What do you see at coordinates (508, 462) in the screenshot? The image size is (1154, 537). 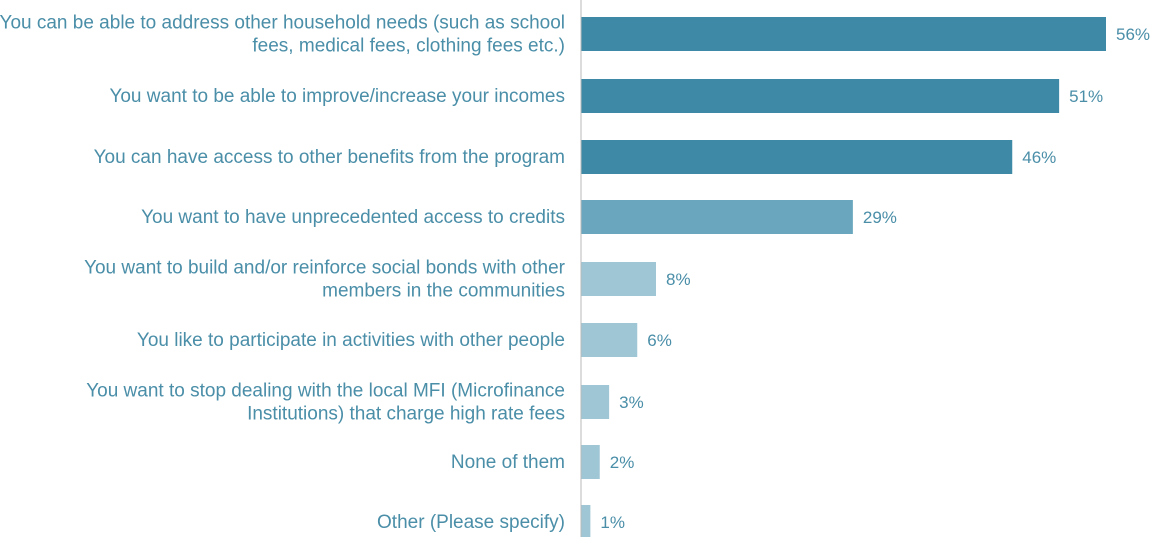 I see `category-label-8: None of them` at bounding box center [508, 462].